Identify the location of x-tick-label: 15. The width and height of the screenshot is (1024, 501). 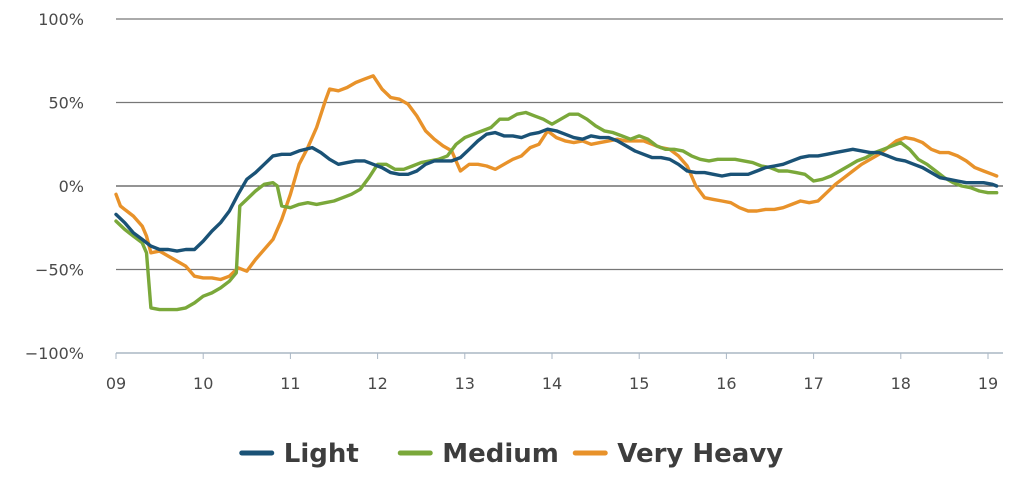
(639, 383).